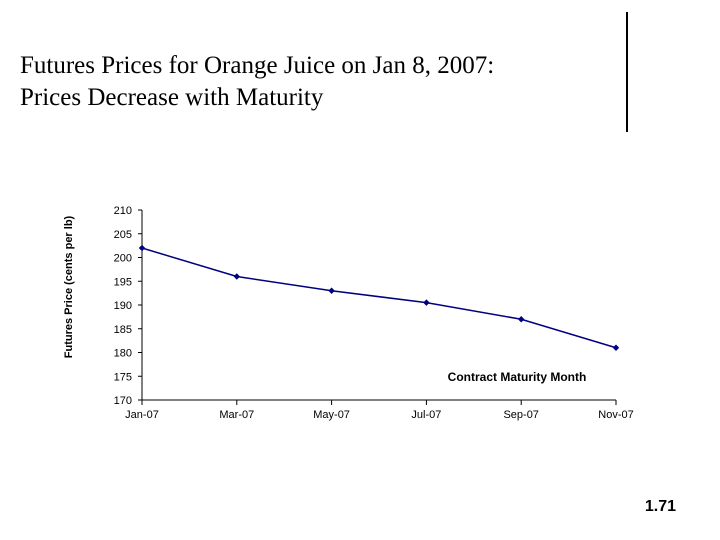  Describe the element at coordinates (660, 506) in the screenshot. I see `slide-number: 1.71` at that location.